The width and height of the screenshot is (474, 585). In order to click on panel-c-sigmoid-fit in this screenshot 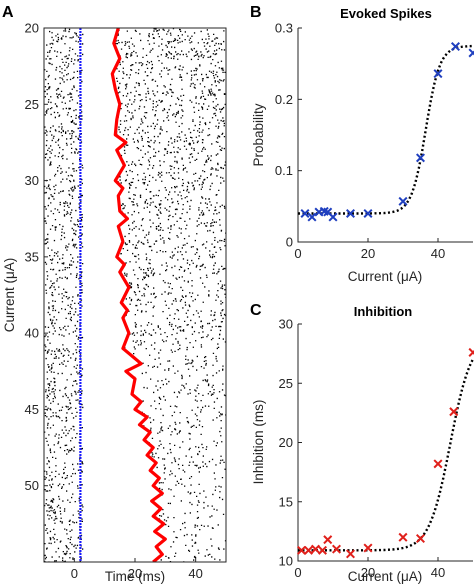, I will do `click(386, 455)`.